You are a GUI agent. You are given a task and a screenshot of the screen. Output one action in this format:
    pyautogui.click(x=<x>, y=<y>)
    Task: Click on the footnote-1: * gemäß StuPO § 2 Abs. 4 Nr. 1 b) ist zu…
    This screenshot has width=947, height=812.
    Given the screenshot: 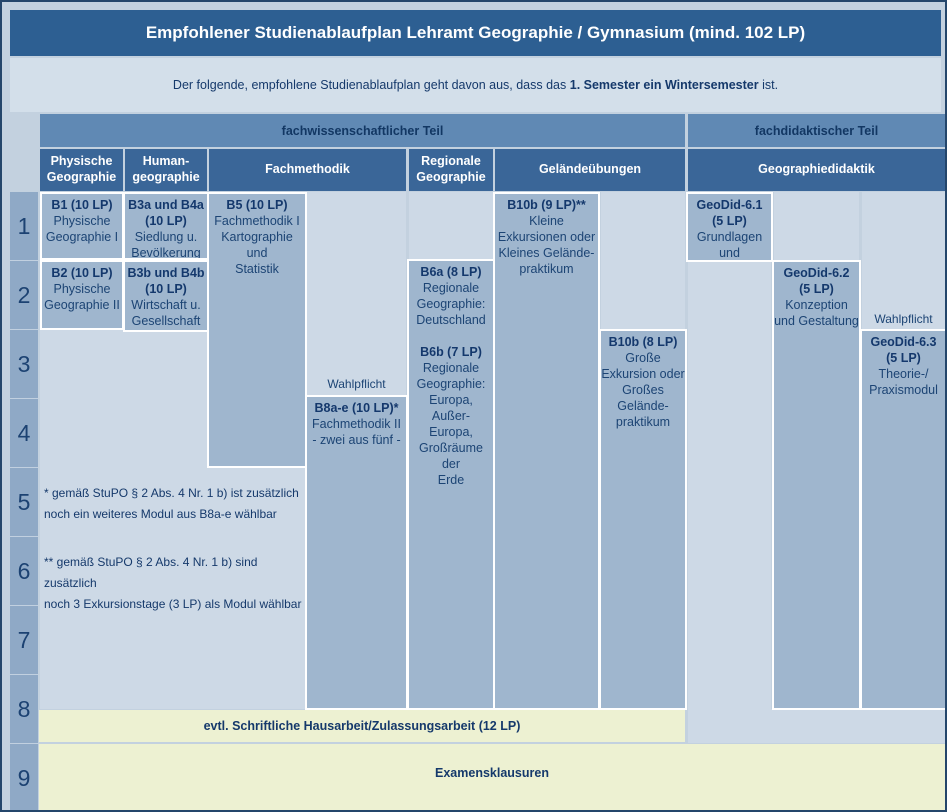 What is the action you would take?
    pyautogui.click(x=171, y=503)
    